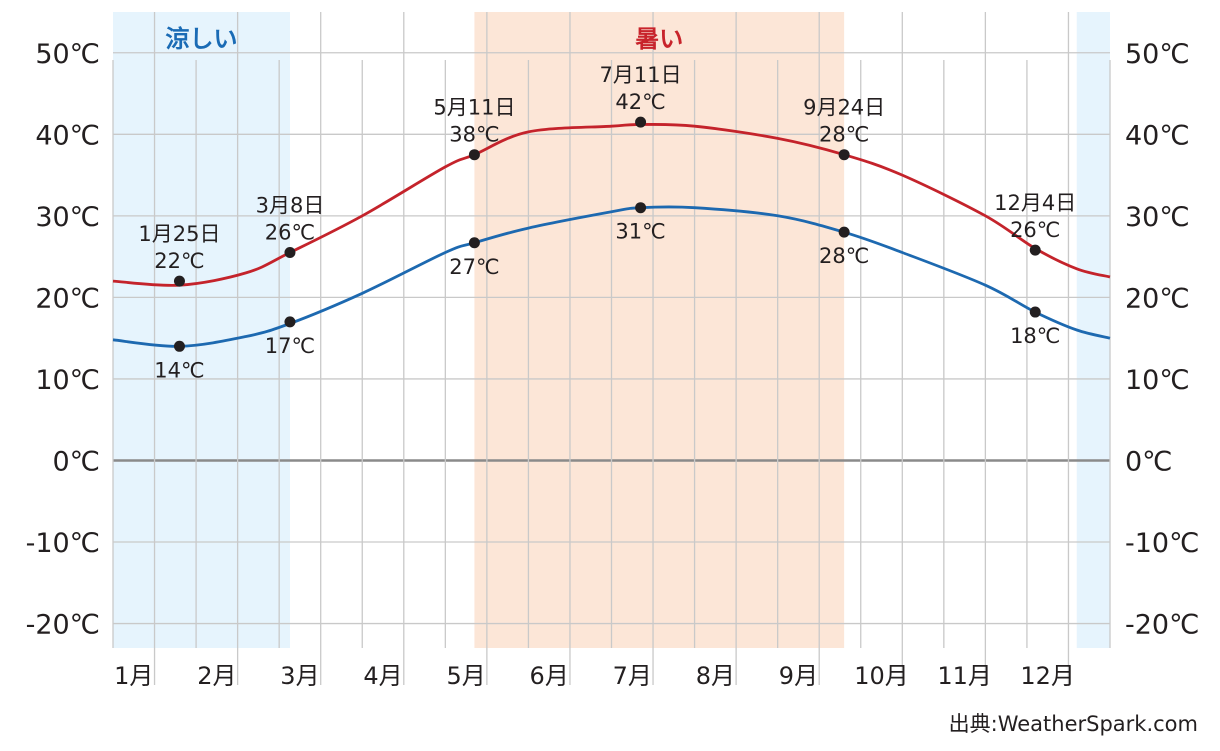 This screenshot has height=751, width=1220. I want to click on y-tick-label-right: 20℃, so click(1157, 298).